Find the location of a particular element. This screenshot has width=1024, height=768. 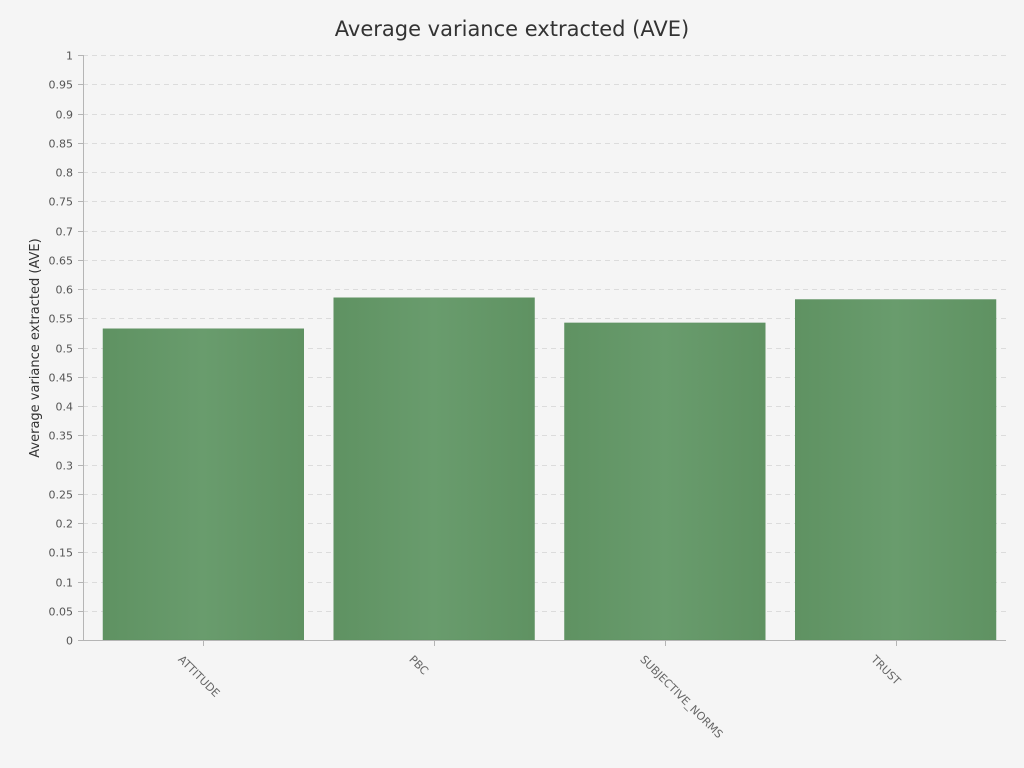

x-tick-label: TRUST is located at coordinates (886, 670).